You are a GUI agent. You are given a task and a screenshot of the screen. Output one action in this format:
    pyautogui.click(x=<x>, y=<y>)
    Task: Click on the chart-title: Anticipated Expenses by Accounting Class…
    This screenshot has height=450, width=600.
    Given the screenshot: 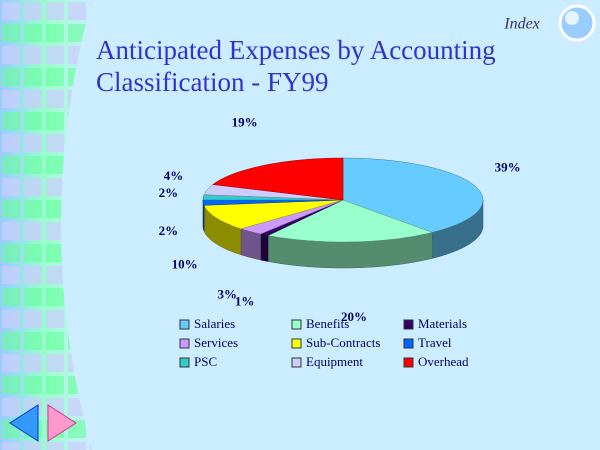 What is the action you would take?
    pyautogui.click(x=296, y=66)
    